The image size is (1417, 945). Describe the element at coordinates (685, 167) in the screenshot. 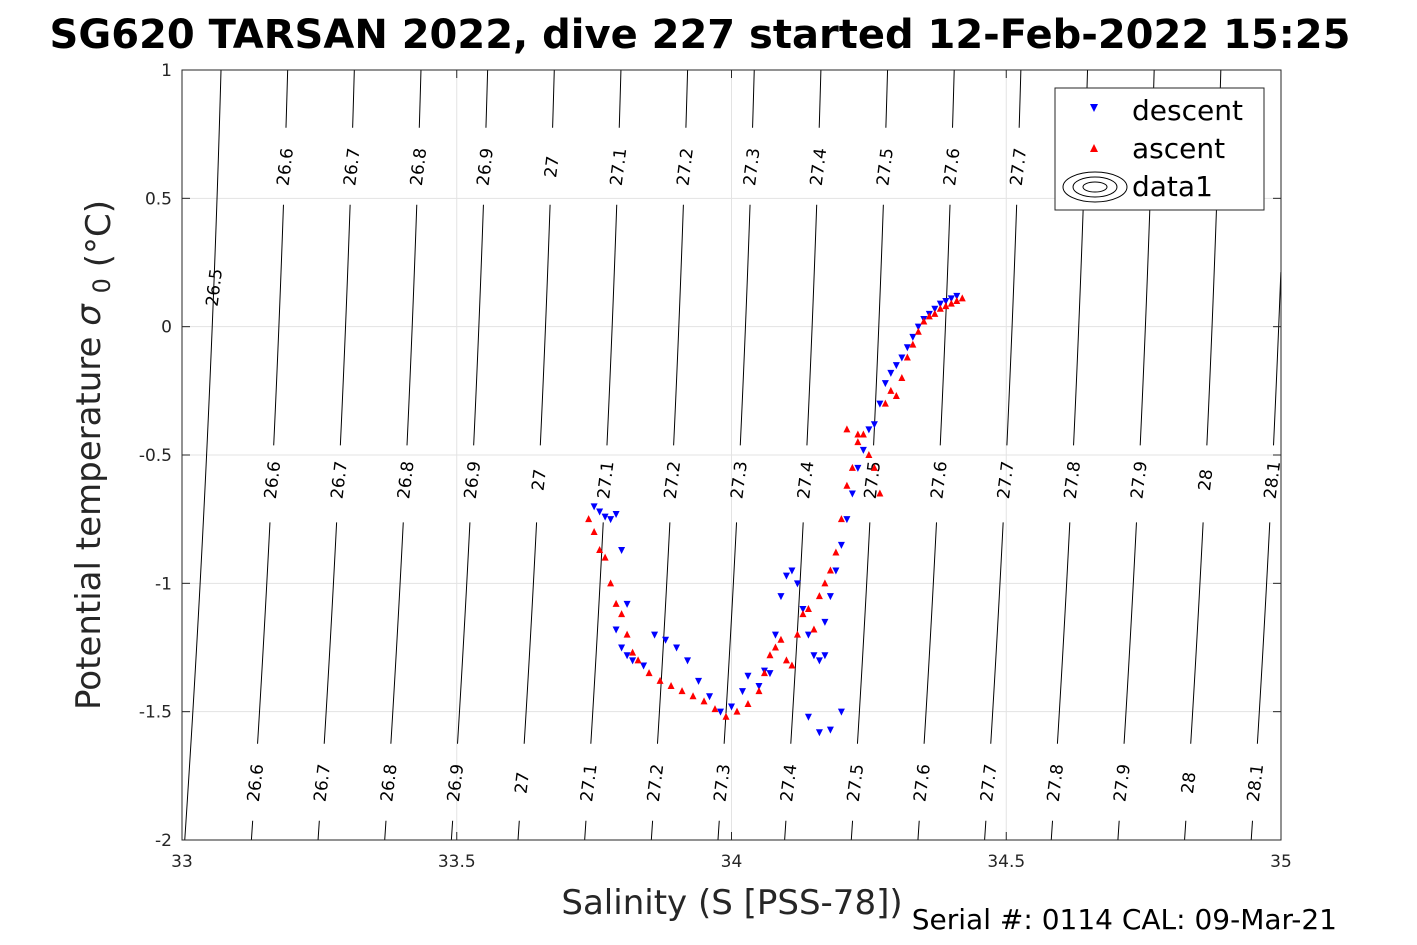

I see `contour-label: 27.2` at that location.